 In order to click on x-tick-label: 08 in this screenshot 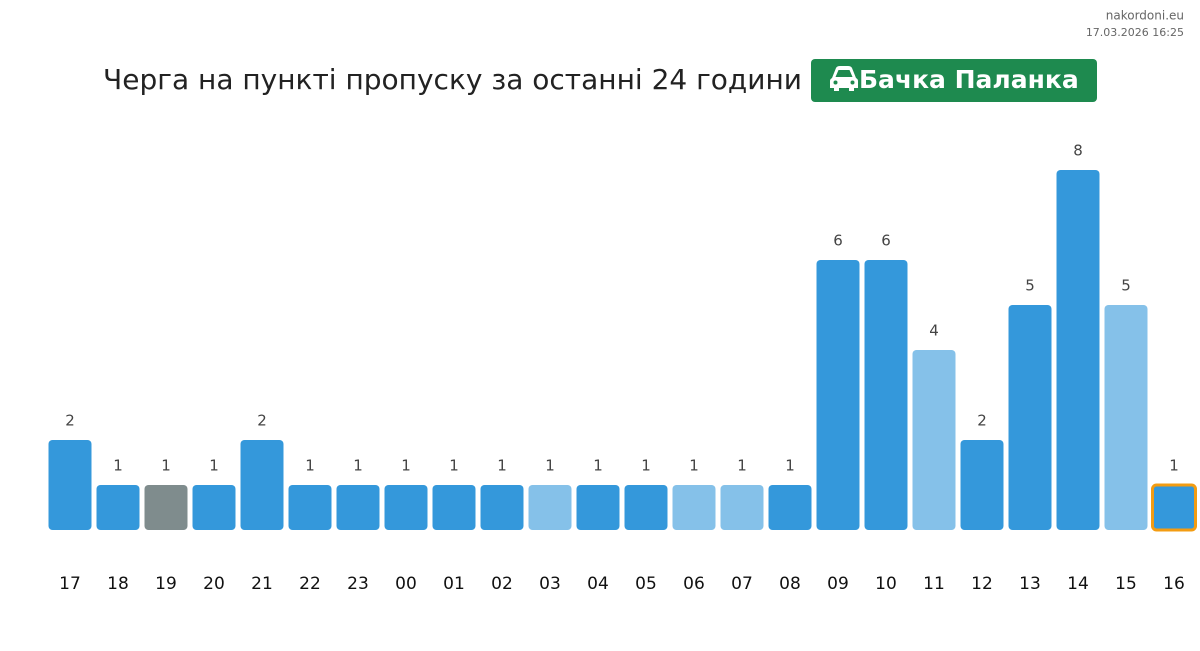, I will do `click(790, 584)`.